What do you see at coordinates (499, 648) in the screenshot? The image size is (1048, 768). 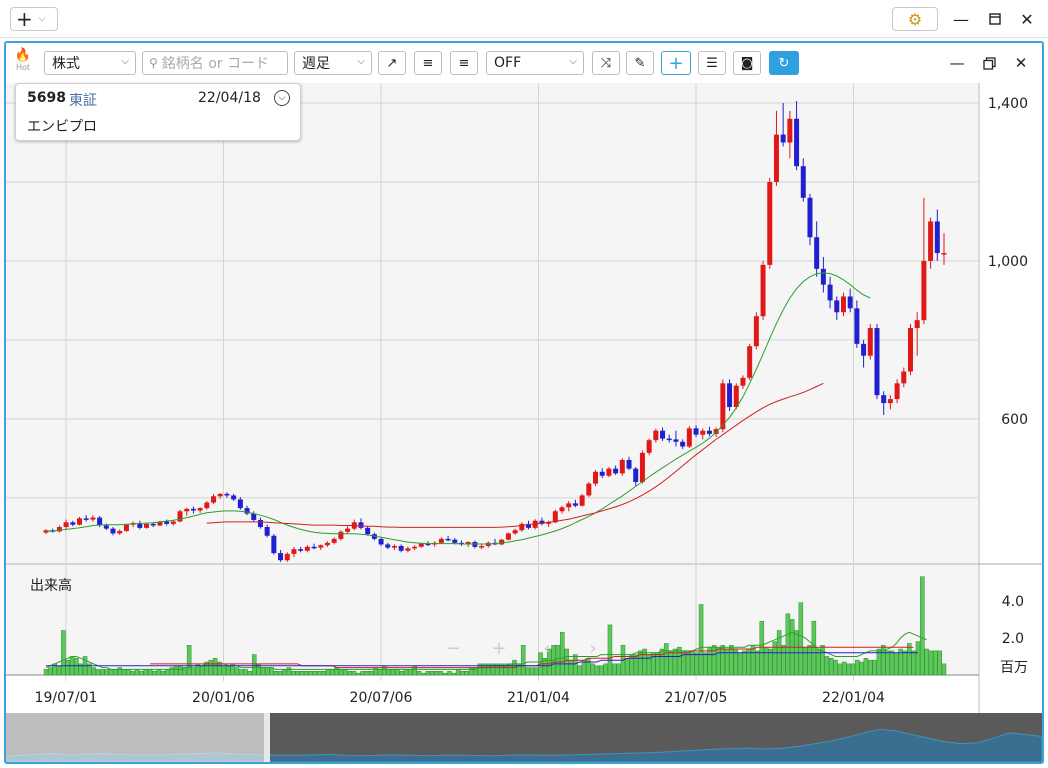 I see `zoom-in-button: +` at bounding box center [499, 648].